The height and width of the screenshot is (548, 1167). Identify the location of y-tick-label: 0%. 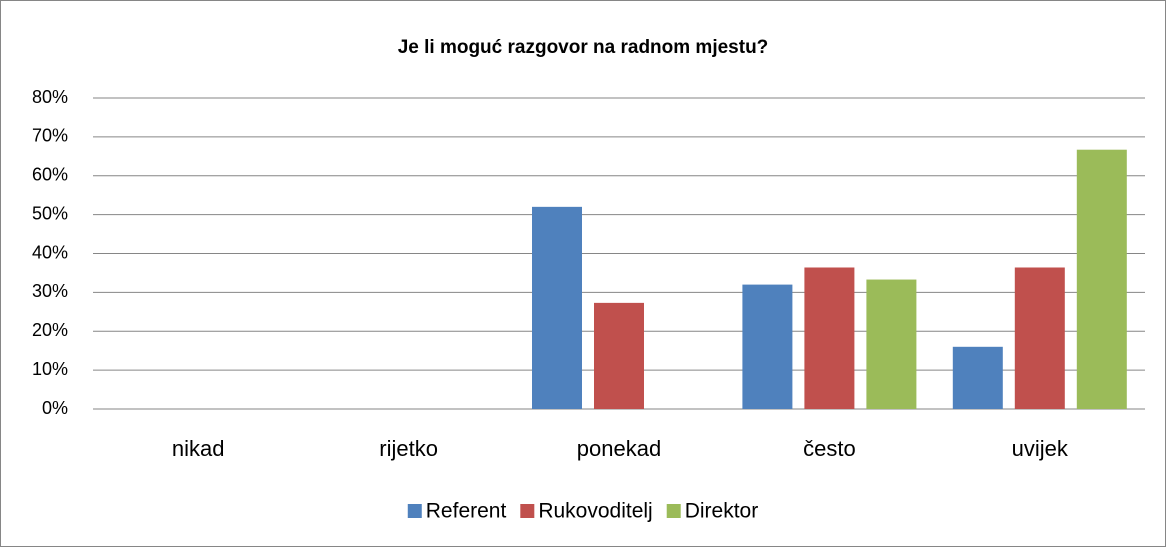
(55, 408).